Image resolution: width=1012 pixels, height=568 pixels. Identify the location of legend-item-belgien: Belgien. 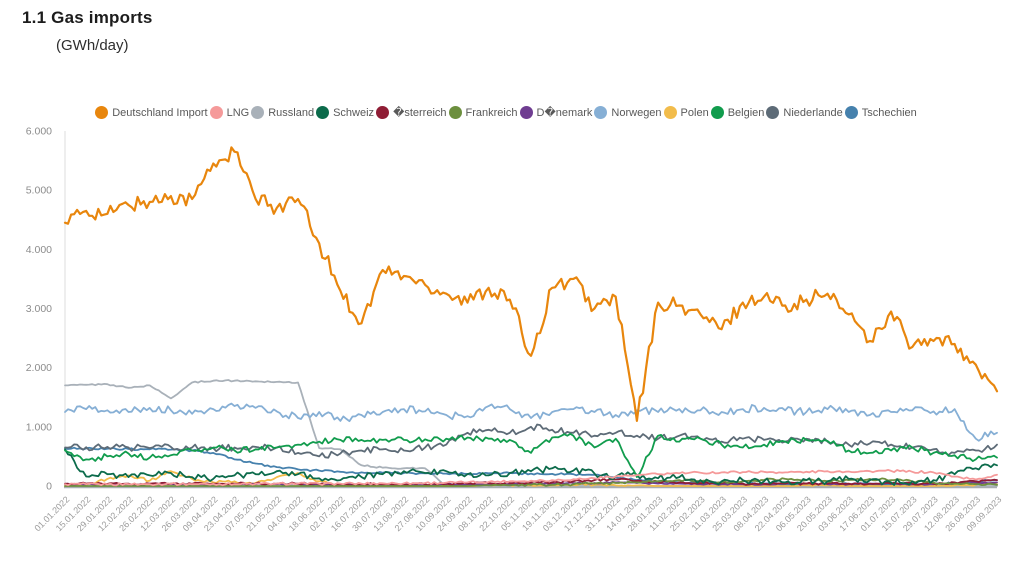
(737, 112).